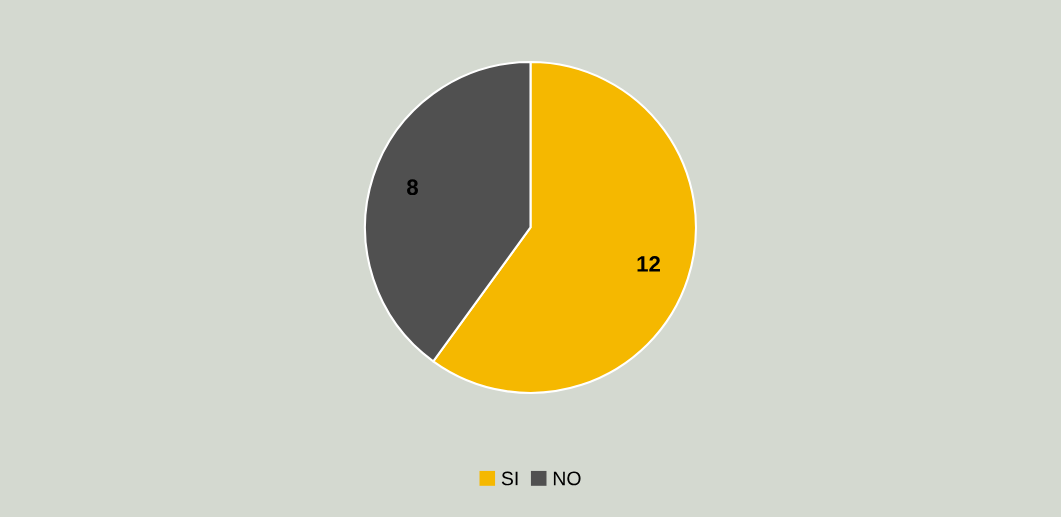 This screenshot has width=1061, height=517. Describe the element at coordinates (567, 478) in the screenshot. I see `legend-label: NO` at that location.